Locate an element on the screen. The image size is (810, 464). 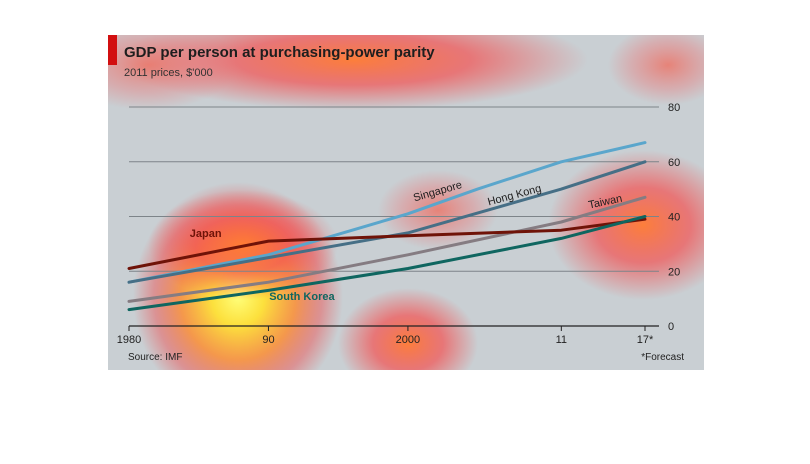
series-line-south-korea is located at coordinates (387, 263).